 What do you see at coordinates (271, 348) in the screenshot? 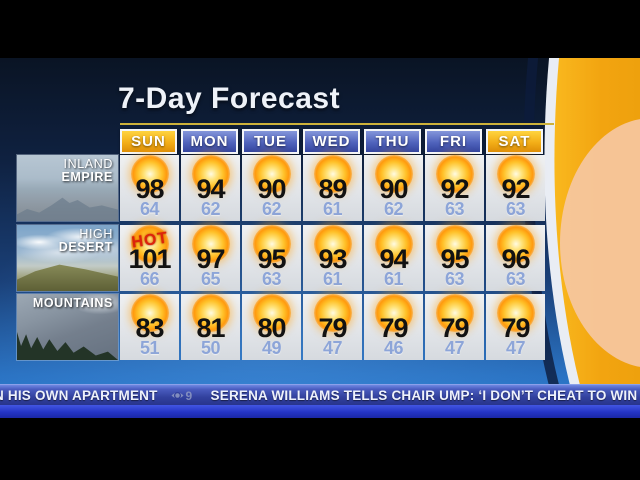
I see `low-temp: 49` at bounding box center [271, 348].